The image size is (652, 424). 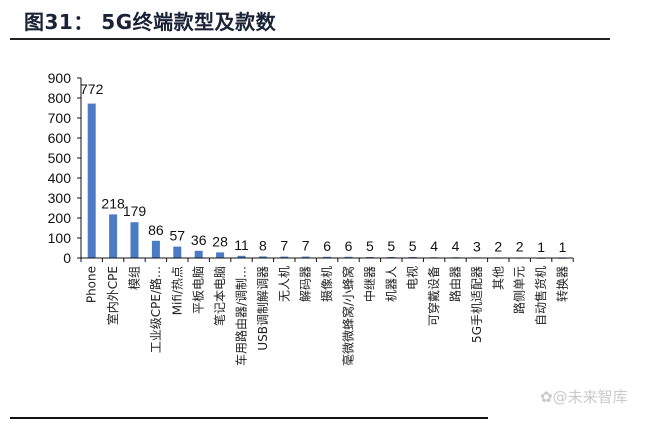 What do you see at coordinates (584, 397) in the screenshot?
I see `watermark: ✿@未来智库` at bounding box center [584, 397].